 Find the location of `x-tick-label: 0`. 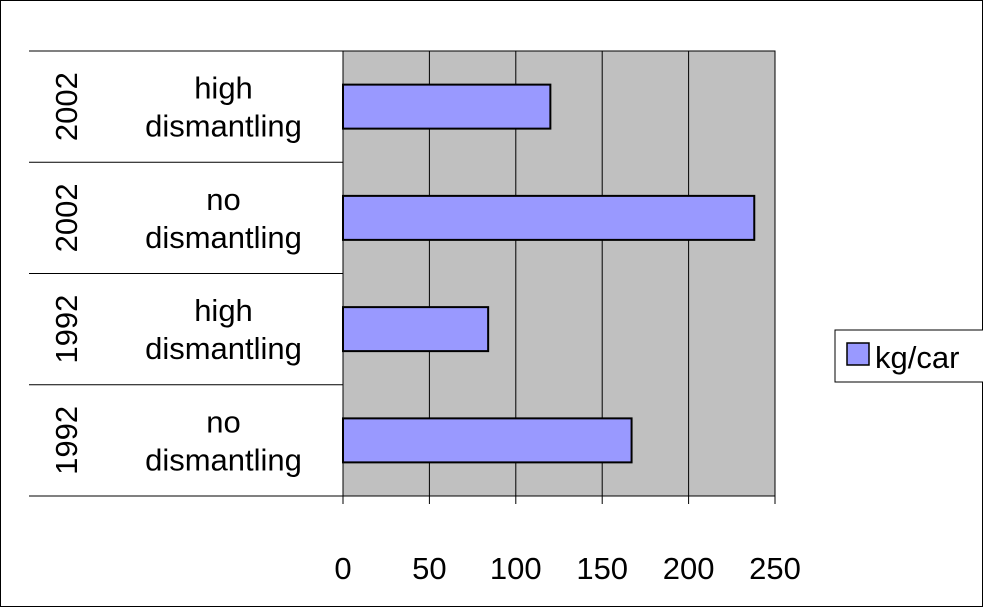

x-tick-label: 0 is located at coordinates (342, 568).